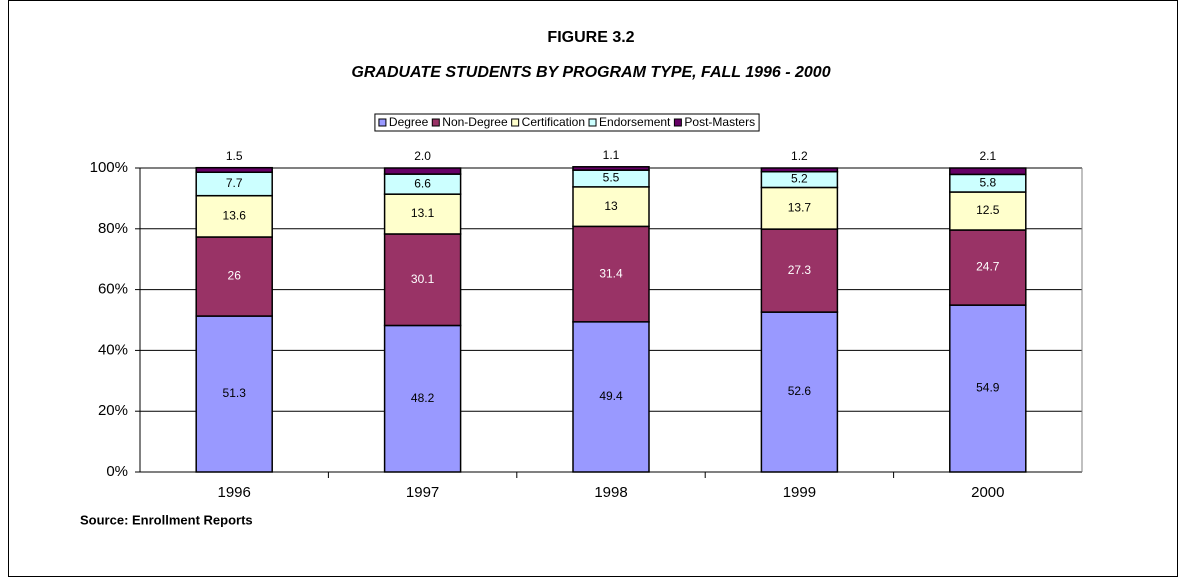  I want to click on data-label: 27.3, so click(800, 270).